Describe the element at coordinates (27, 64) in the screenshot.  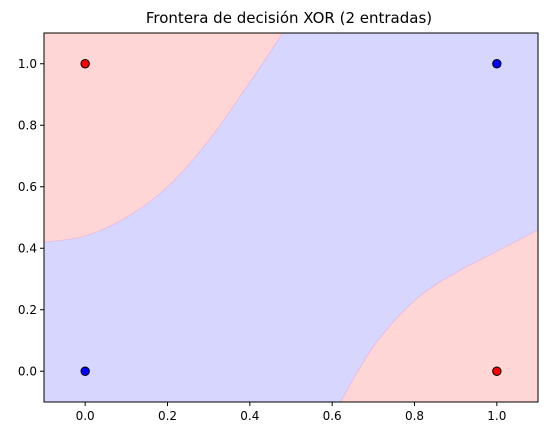
I see `y-tick-label: 1.0` at that location.